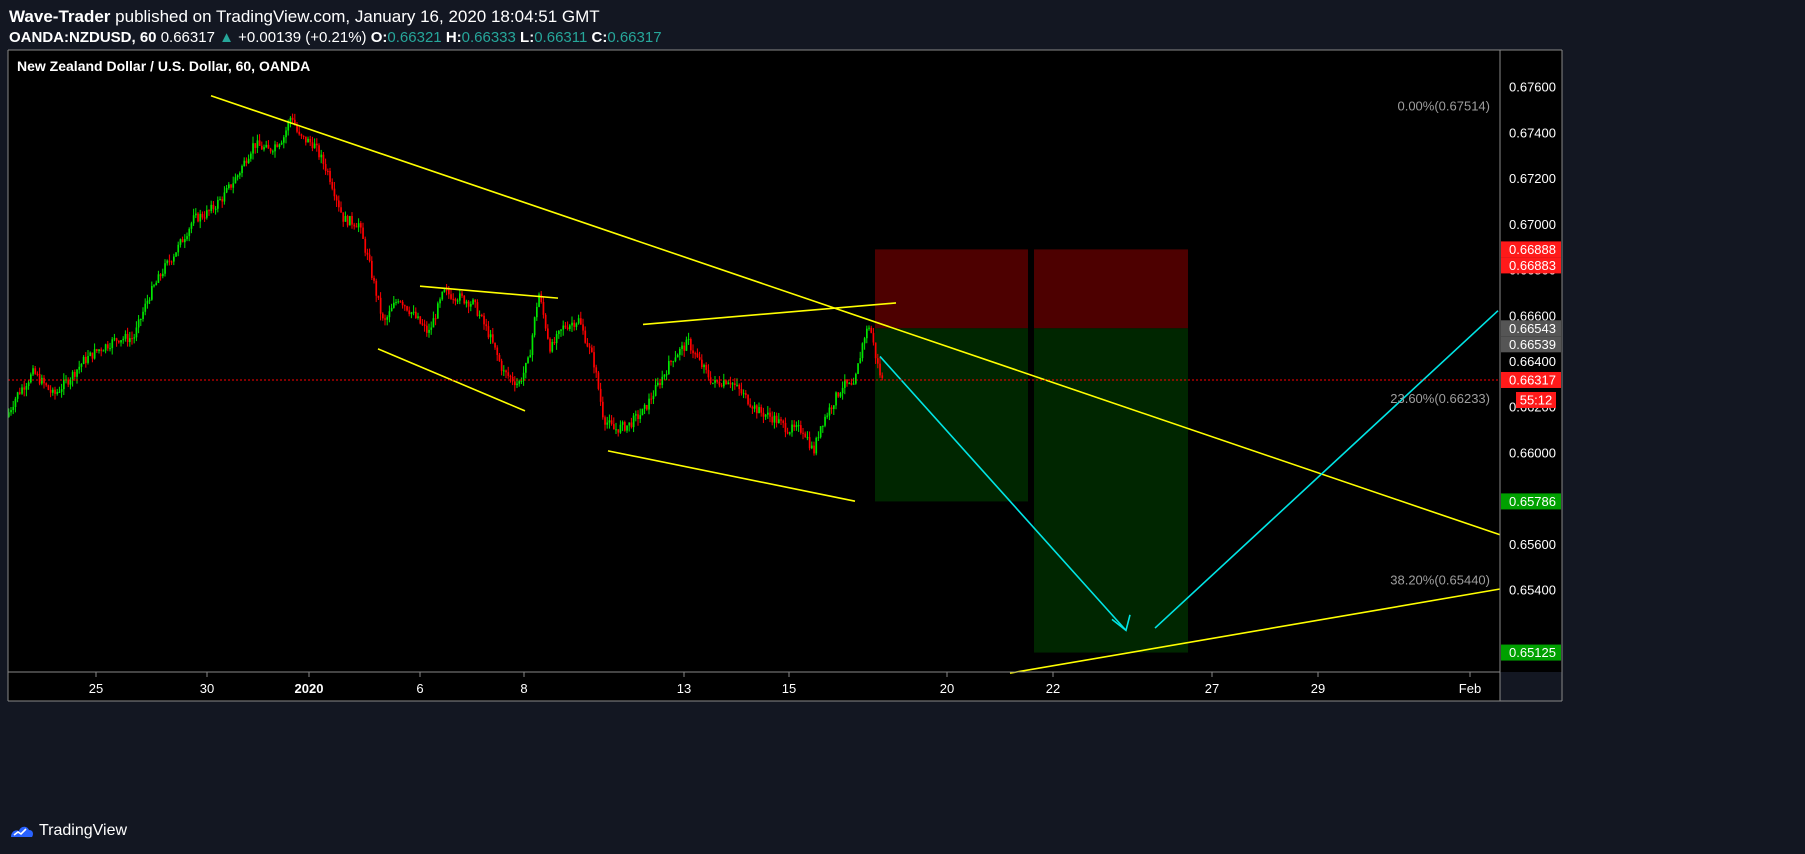  Describe the element at coordinates (68, 831) in the screenshot. I see `tradingview-logo: TradingView` at that location.